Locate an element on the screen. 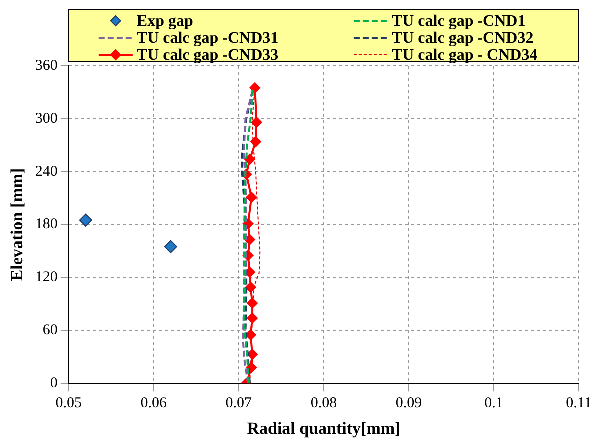 The width and height of the screenshot is (603, 448). x-tick-label: 0.11 is located at coordinates (579, 404).